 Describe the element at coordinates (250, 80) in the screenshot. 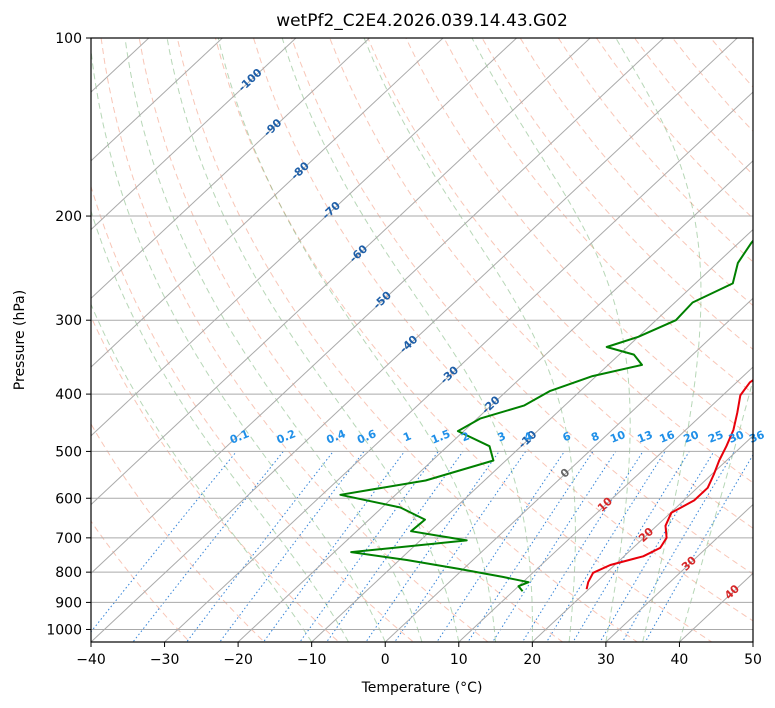

I see `isotherm-label: -100` at that location.